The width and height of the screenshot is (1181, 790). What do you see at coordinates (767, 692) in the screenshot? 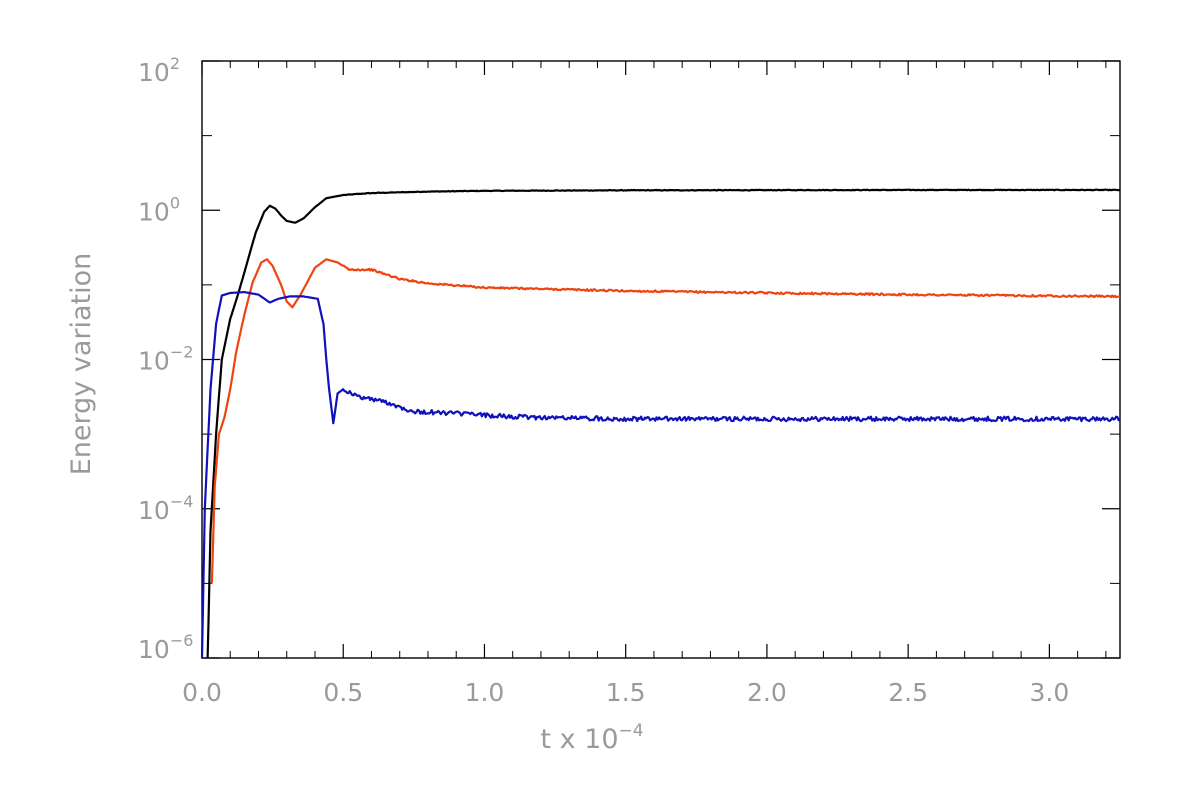
I see `x-tick-label: 2.0` at bounding box center [767, 692].